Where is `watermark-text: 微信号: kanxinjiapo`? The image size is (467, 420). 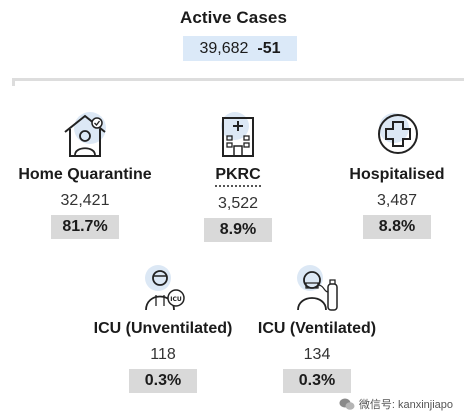
watermark-text: 微信号: kanxinjiapo is located at coordinates (405, 405).